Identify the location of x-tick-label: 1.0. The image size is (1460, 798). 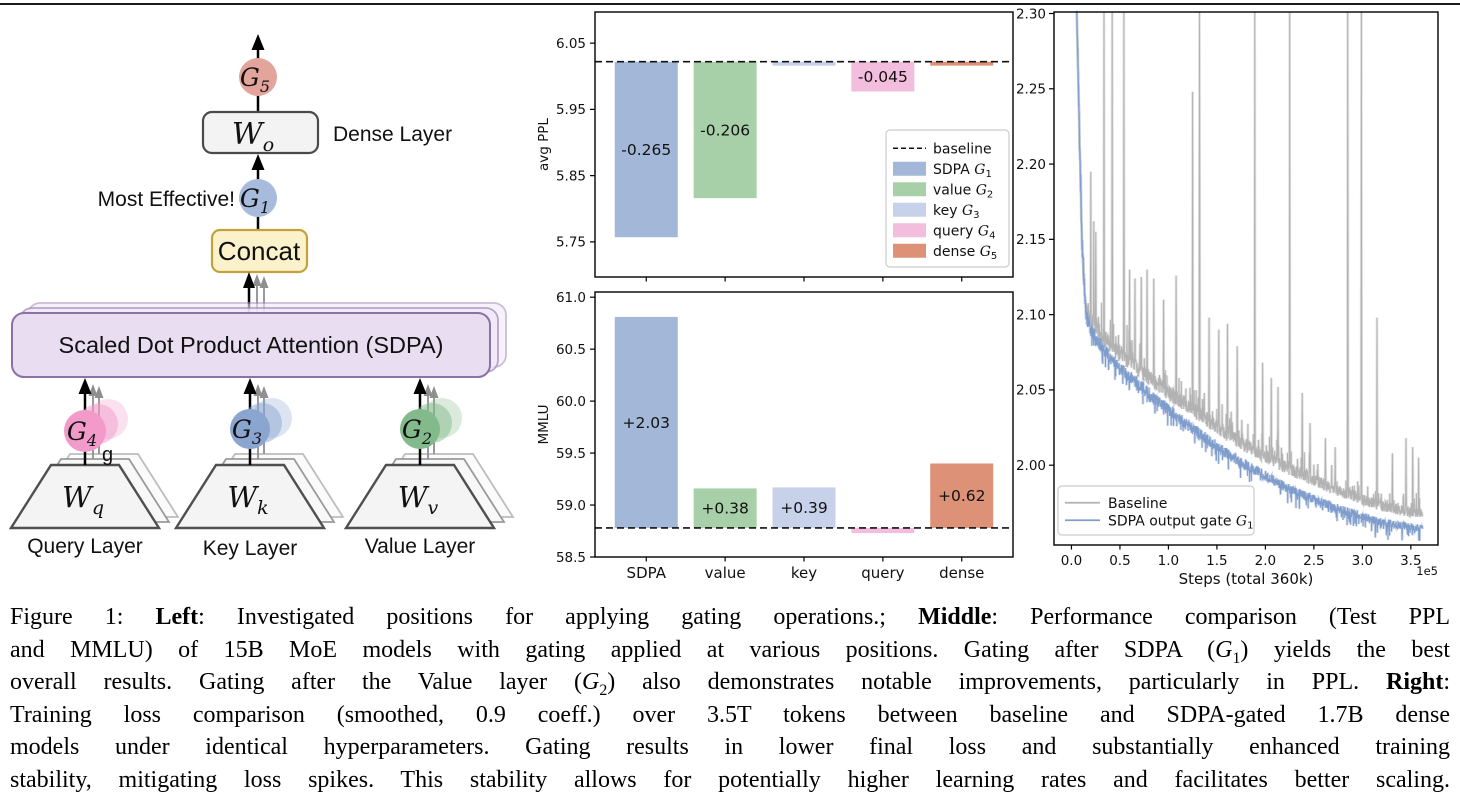
(1168, 561).